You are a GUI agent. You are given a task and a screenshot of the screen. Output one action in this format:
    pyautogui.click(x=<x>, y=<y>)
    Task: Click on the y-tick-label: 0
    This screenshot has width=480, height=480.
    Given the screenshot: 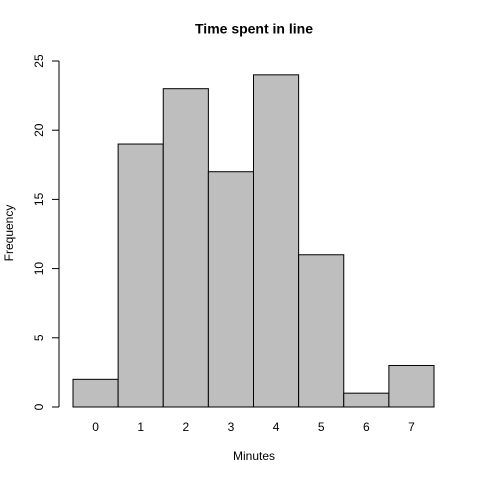 What is the action you would take?
    pyautogui.click(x=39, y=406)
    